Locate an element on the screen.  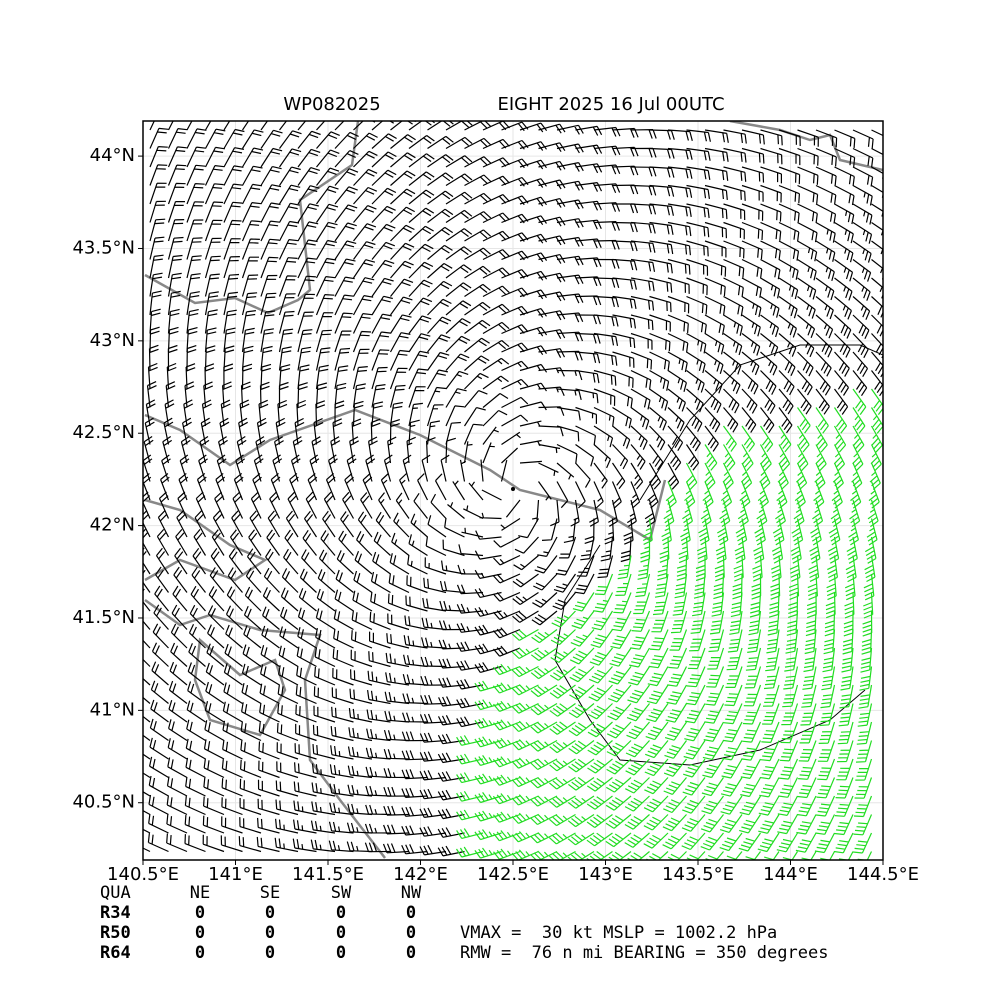
table-cell: R64 is located at coordinates (115, 953).